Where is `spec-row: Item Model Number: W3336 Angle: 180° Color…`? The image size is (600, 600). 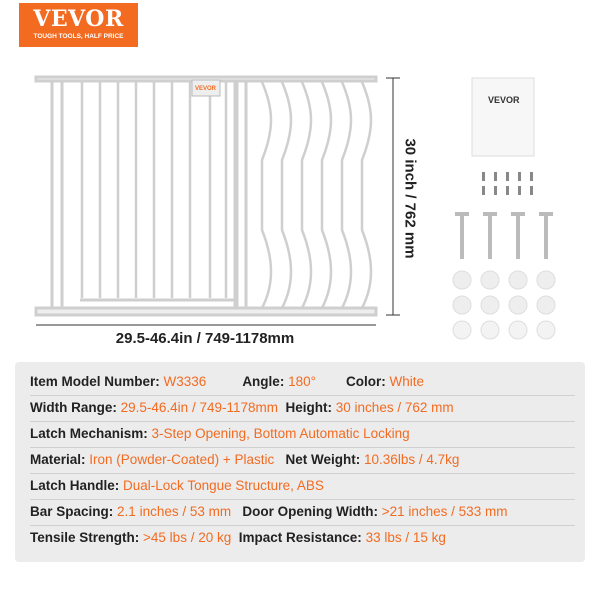
spec-row: Item Model Number: W3336 Angle: 180° Color… is located at coordinates (302, 383).